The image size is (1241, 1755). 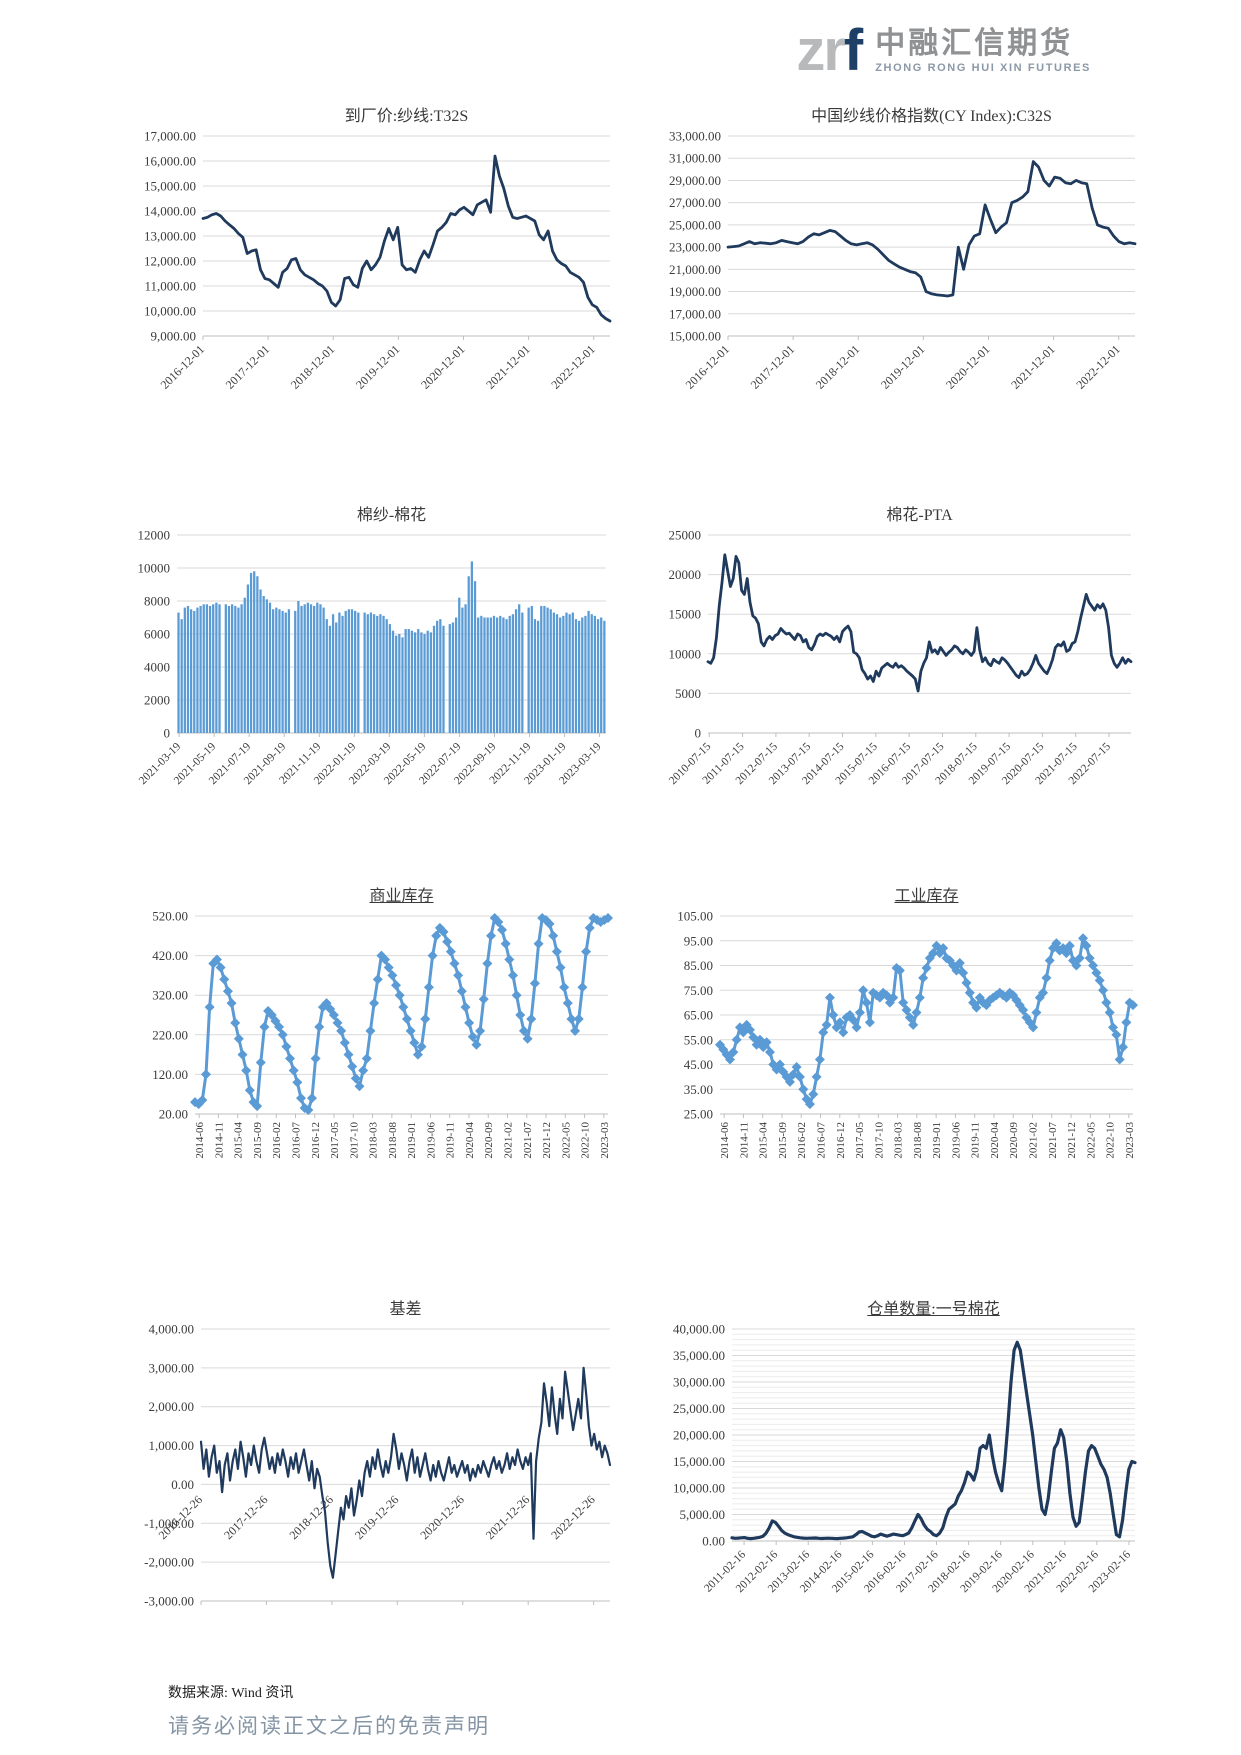 What do you see at coordinates (695, 336) in the screenshot?
I see `svg-text: 15,000.00` at bounding box center [695, 336].